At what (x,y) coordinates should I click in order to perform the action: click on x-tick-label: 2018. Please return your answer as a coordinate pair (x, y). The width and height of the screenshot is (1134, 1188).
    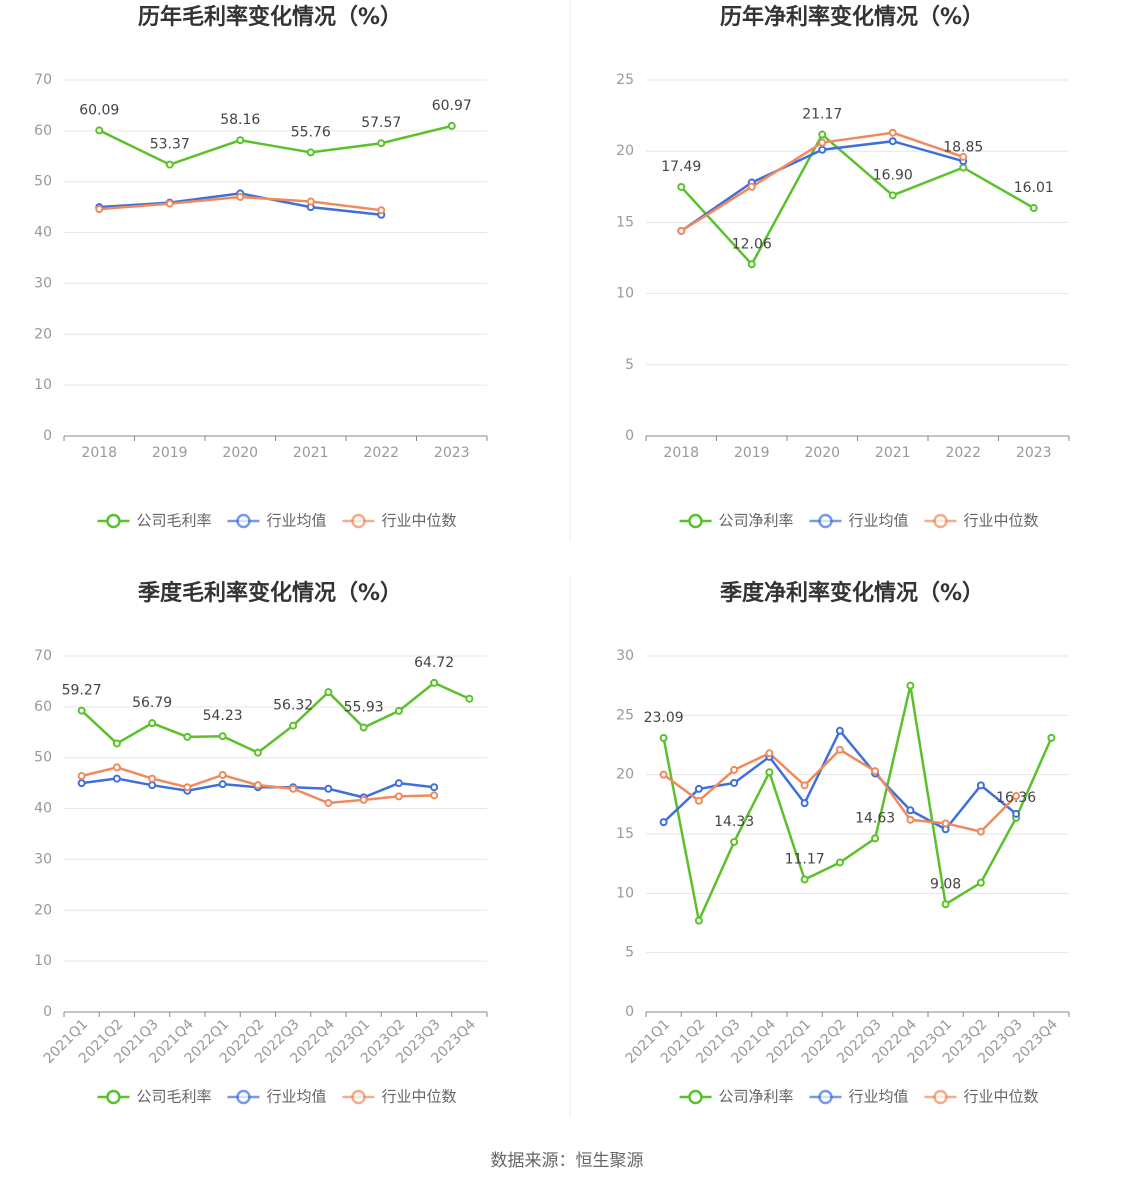
    Looking at the image, I should click on (99, 453).